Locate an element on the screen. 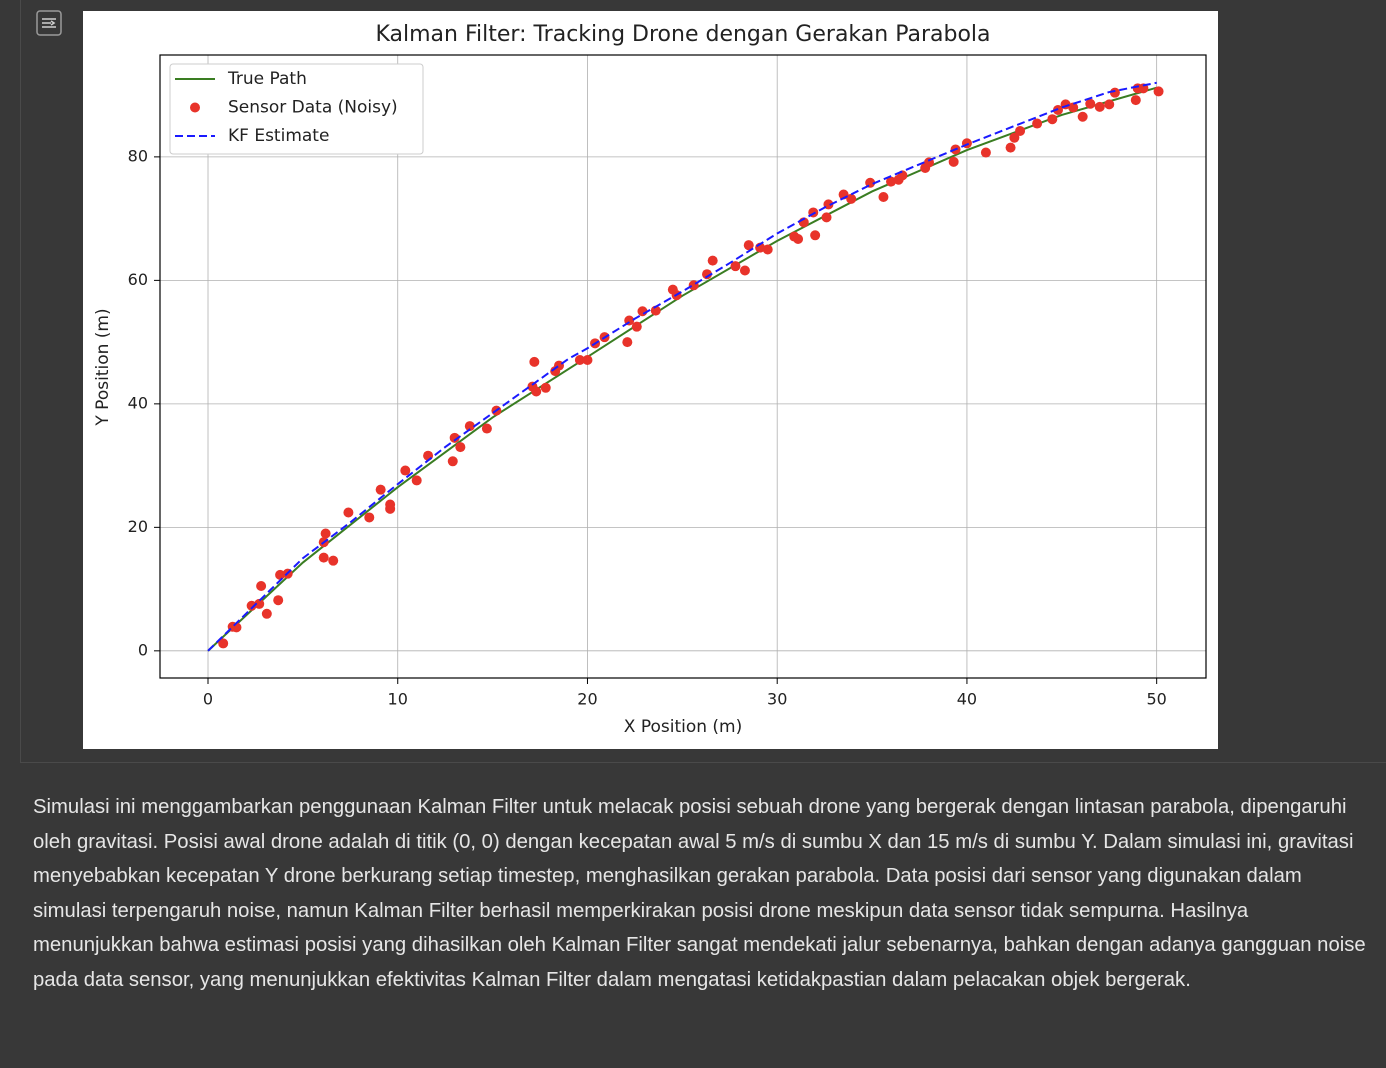 The height and width of the screenshot is (1068, 1386). y-tick-label: 80 is located at coordinates (138, 155).